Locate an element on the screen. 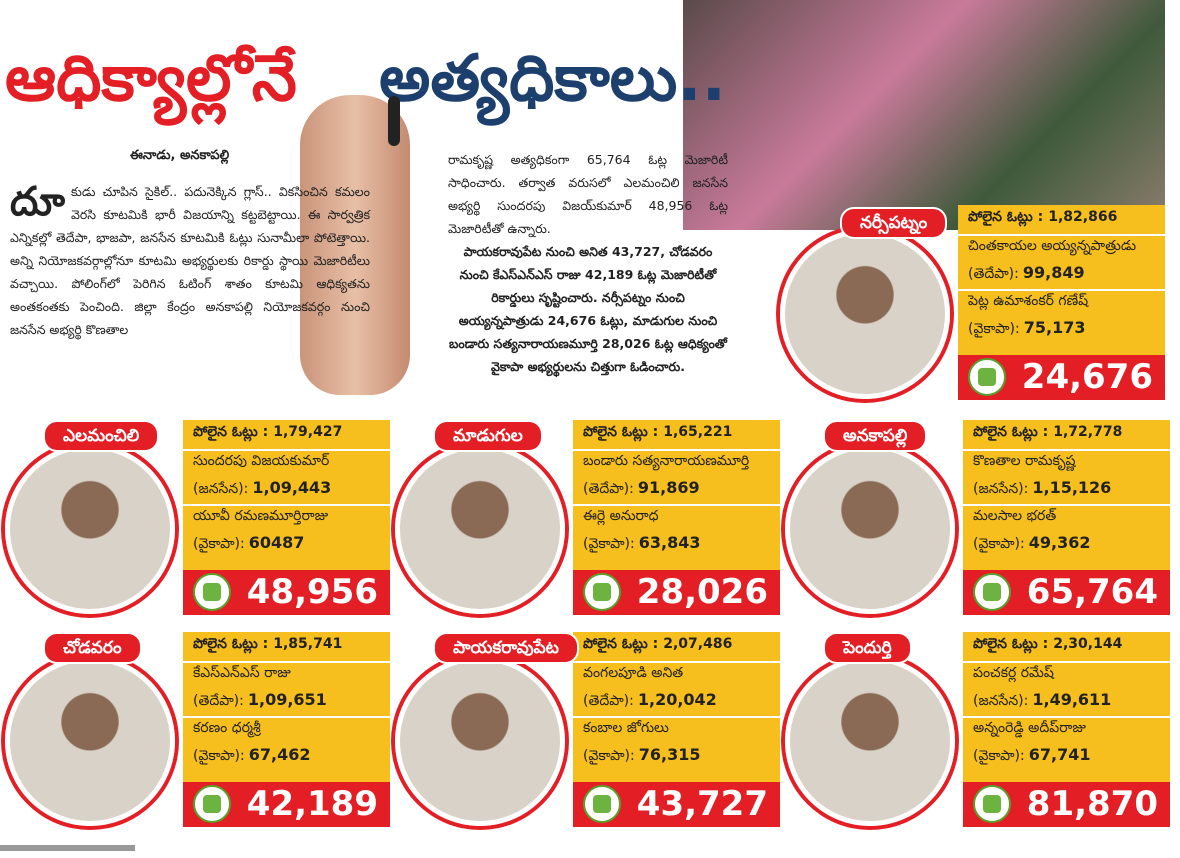 The width and height of the screenshot is (1180, 858). polled-row: పోలైన ఓట్లు :2,07,486 is located at coordinates (678, 645).